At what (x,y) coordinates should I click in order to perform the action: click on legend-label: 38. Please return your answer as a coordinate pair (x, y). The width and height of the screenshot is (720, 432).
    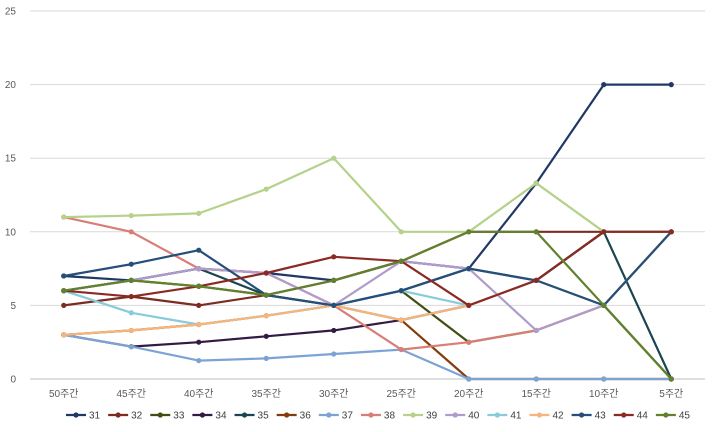
    Looking at the image, I should click on (390, 416).